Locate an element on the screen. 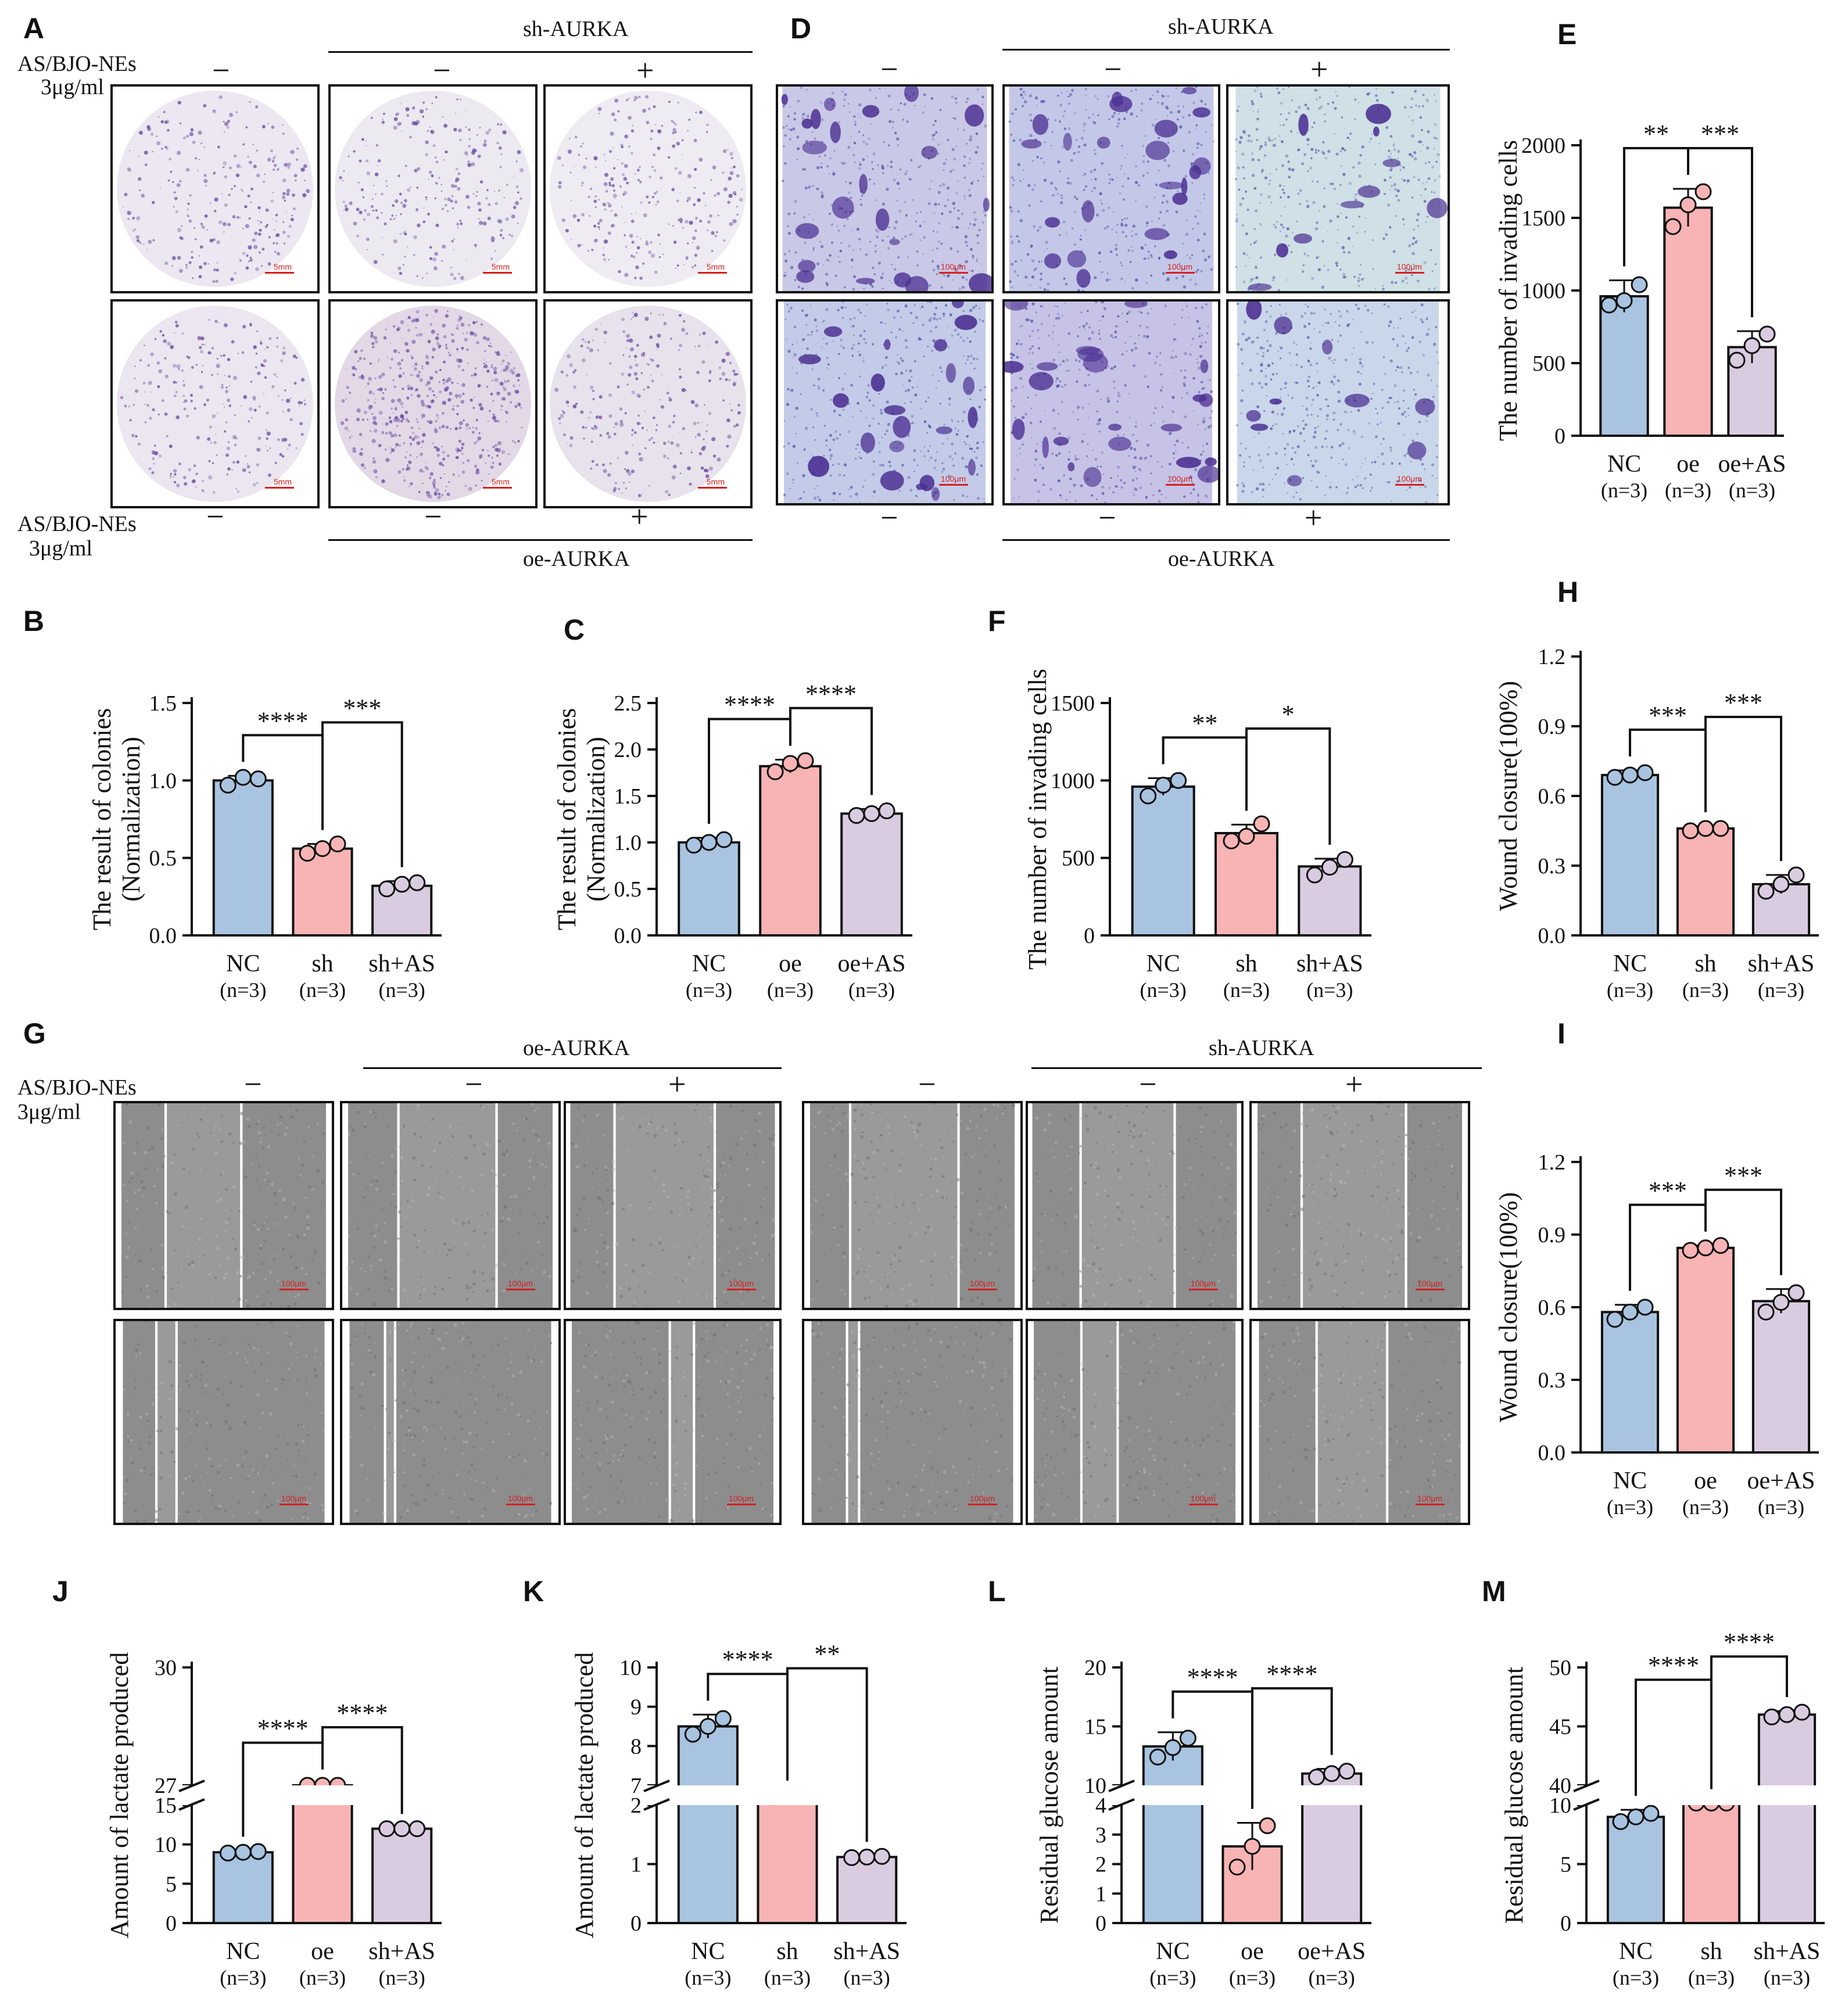 This screenshot has width=1845, height=2016. bar-sh is located at coordinates (1706, 882).